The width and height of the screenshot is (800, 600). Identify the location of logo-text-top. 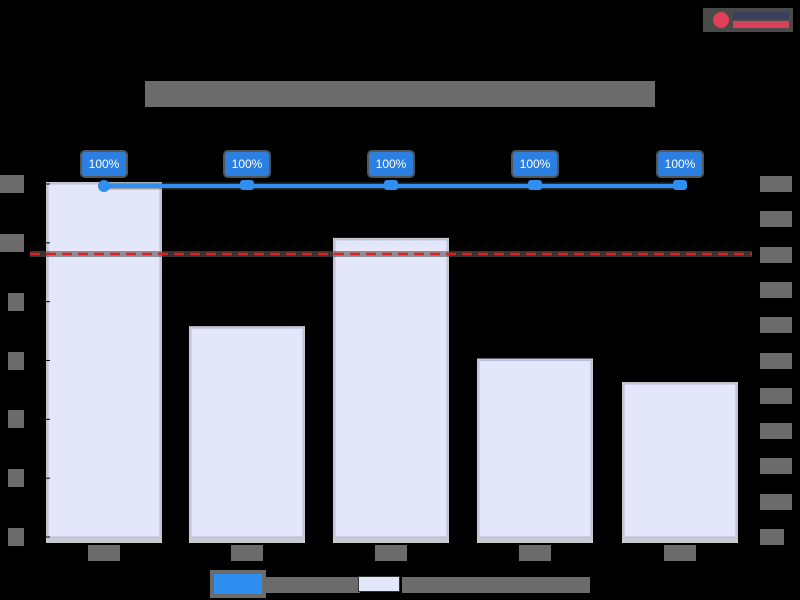
(761, 15).